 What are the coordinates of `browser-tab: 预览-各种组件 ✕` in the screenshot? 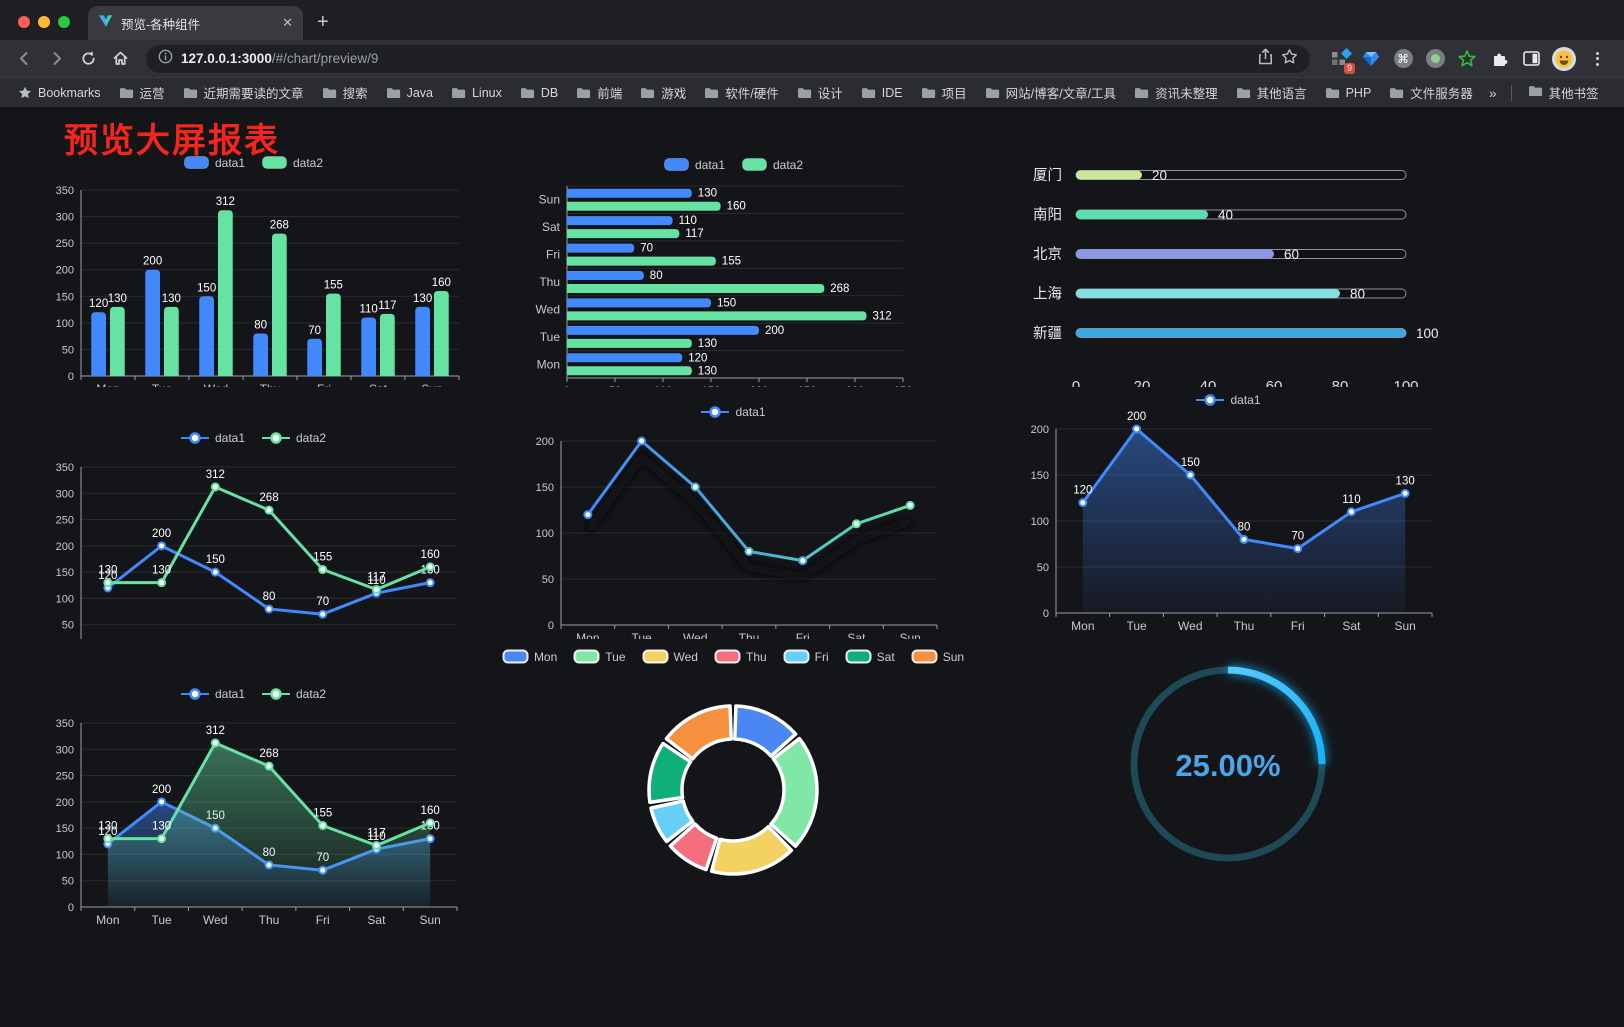 It's located at (195, 23).